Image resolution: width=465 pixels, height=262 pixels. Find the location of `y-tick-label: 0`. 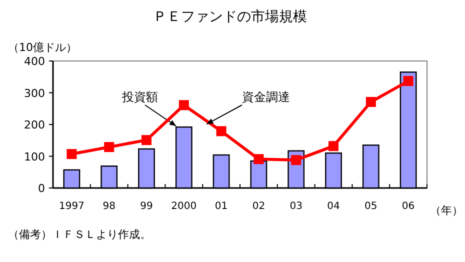

y-tick-label: 0 is located at coordinates (41, 188).